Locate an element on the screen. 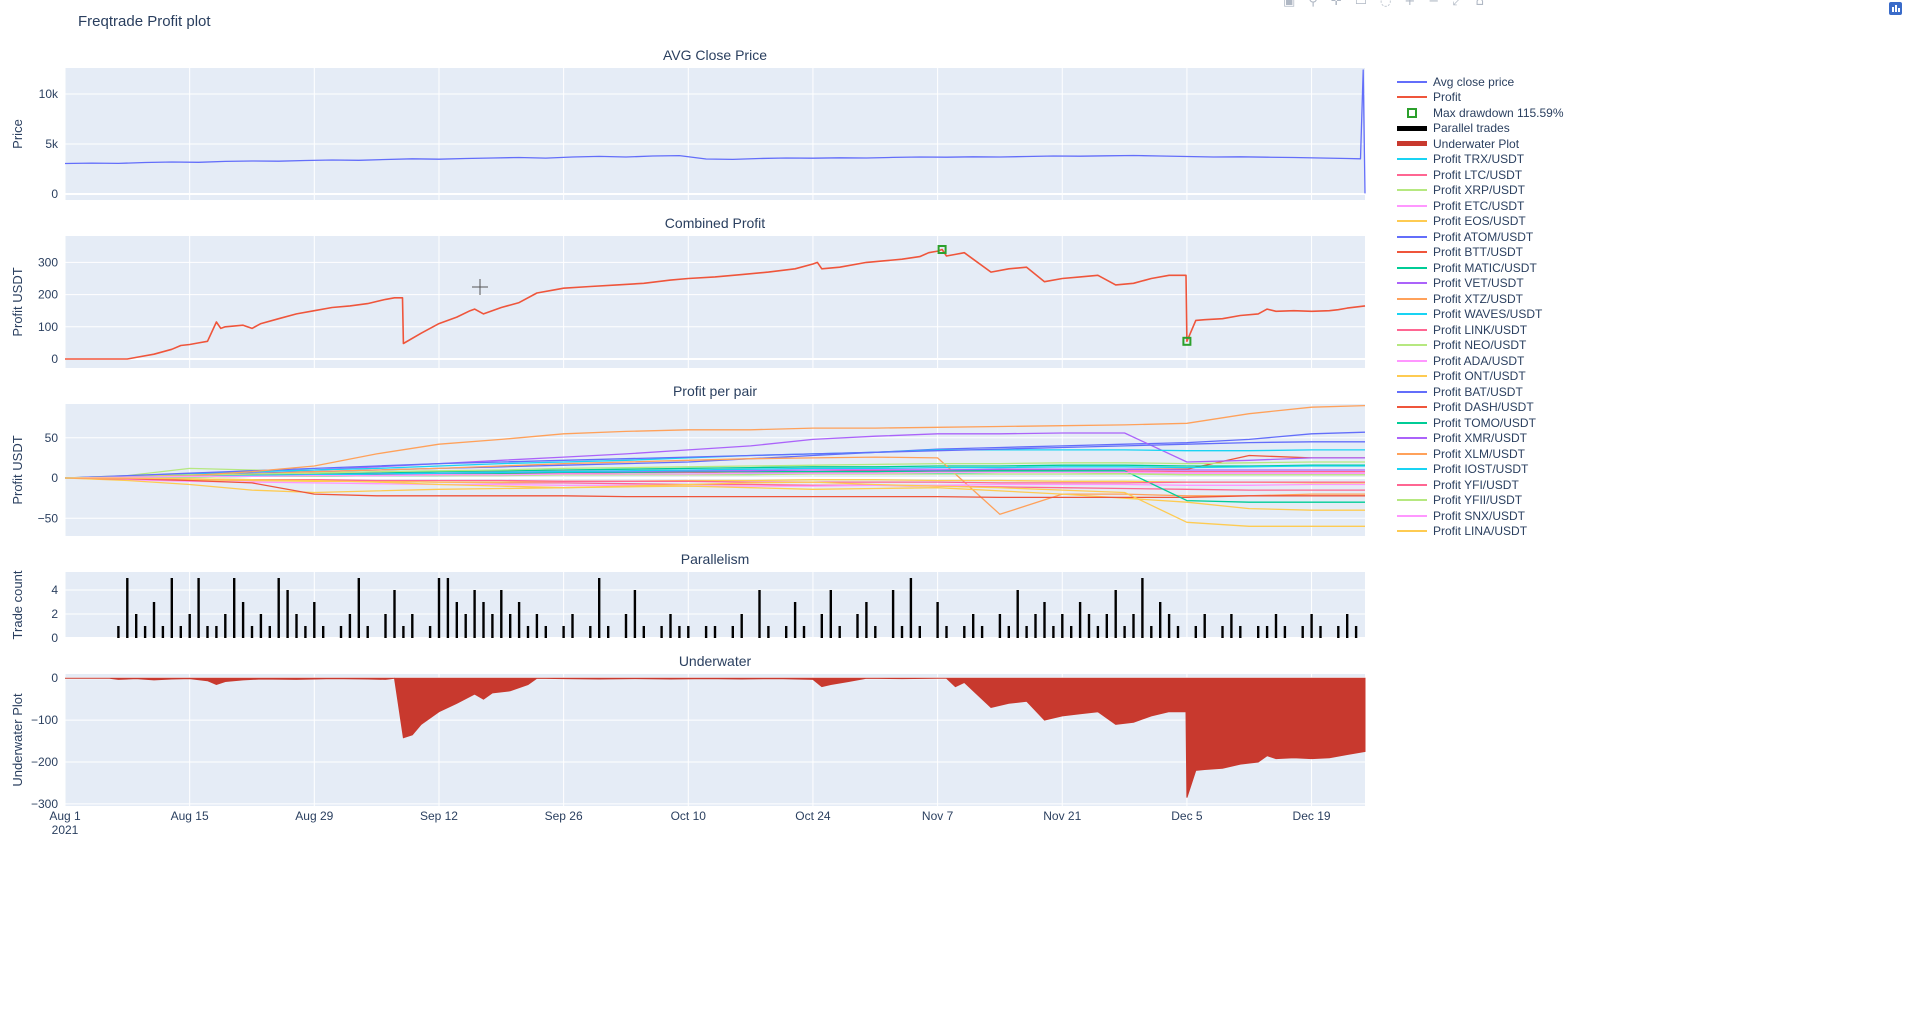  x-axis-tick-label: Dec 19 is located at coordinates (1312, 816).